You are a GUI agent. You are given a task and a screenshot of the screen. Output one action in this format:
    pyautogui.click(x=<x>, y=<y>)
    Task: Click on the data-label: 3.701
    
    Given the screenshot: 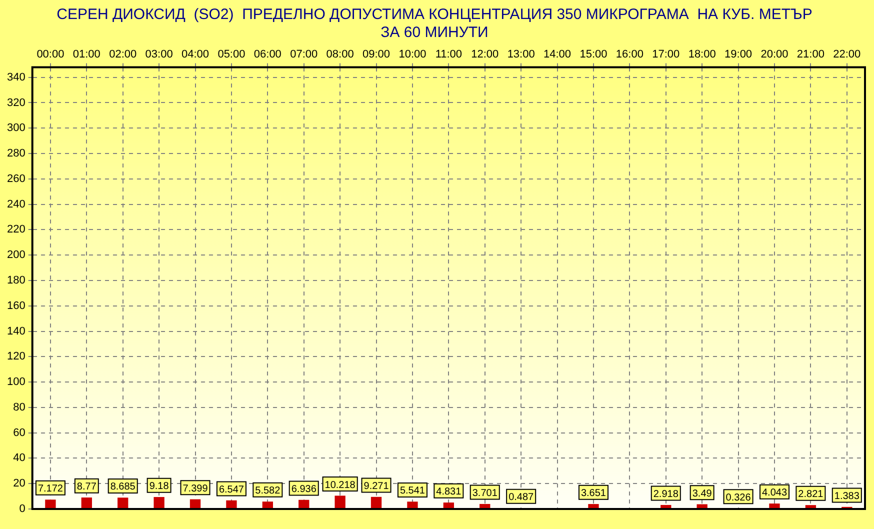 What is the action you would take?
    pyautogui.click(x=485, y=494)
    